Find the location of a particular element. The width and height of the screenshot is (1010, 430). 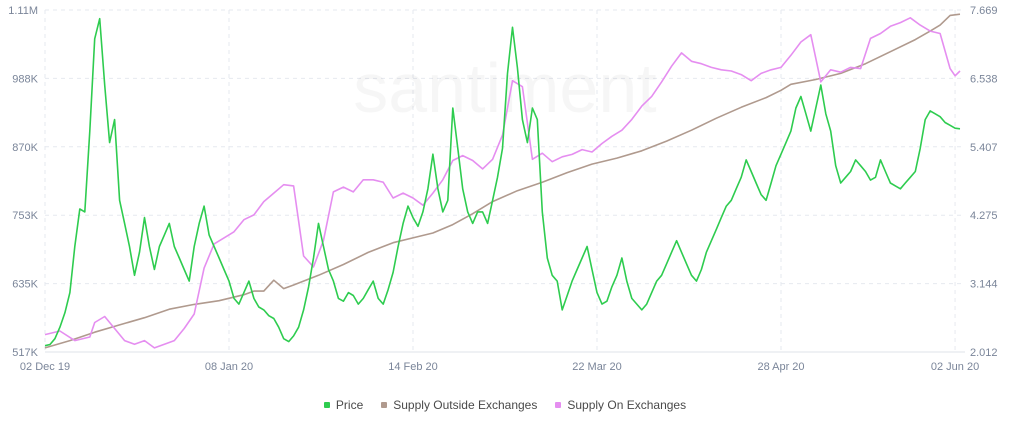

right-axis-tick-label: 2.012 is located at coordinates (984, 353).